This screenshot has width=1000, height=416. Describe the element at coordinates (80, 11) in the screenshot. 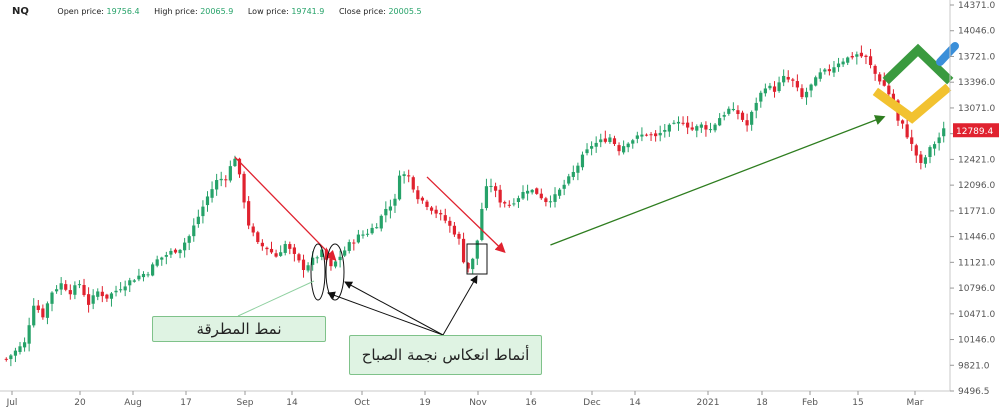

I see `open-label: Open price:` at that location.